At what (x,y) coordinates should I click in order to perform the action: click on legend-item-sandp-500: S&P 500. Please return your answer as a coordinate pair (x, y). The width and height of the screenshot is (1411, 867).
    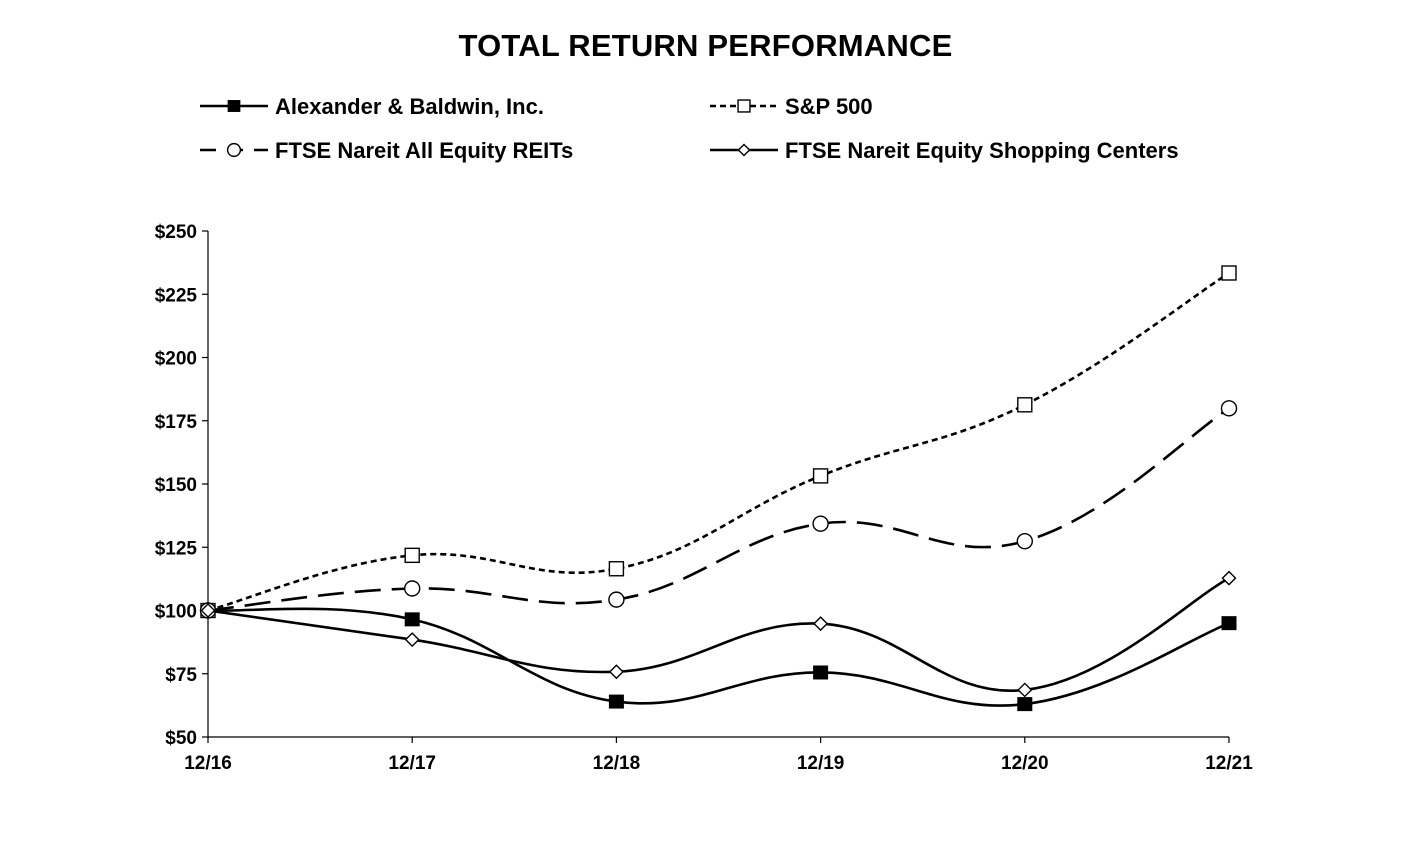
    Looking at the image, I should click on (791, 106).